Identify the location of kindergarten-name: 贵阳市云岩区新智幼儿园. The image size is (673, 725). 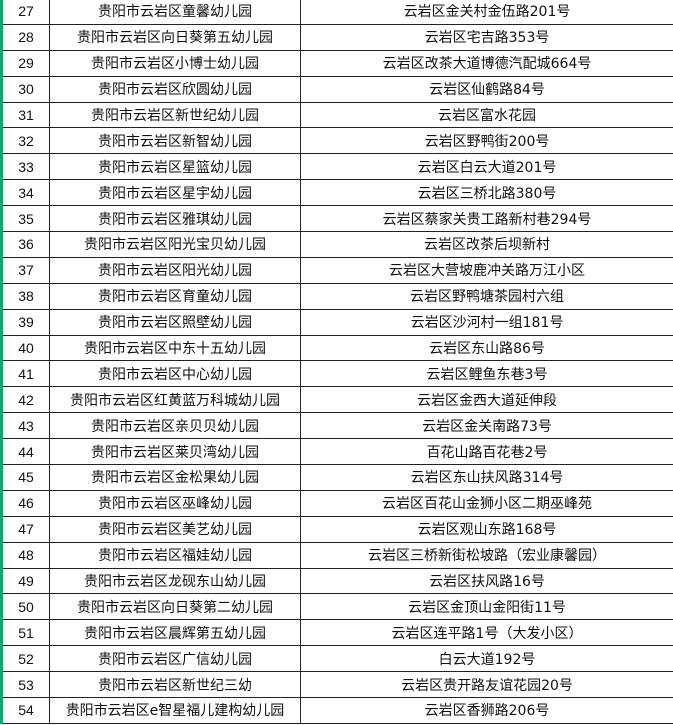
(175, 141).